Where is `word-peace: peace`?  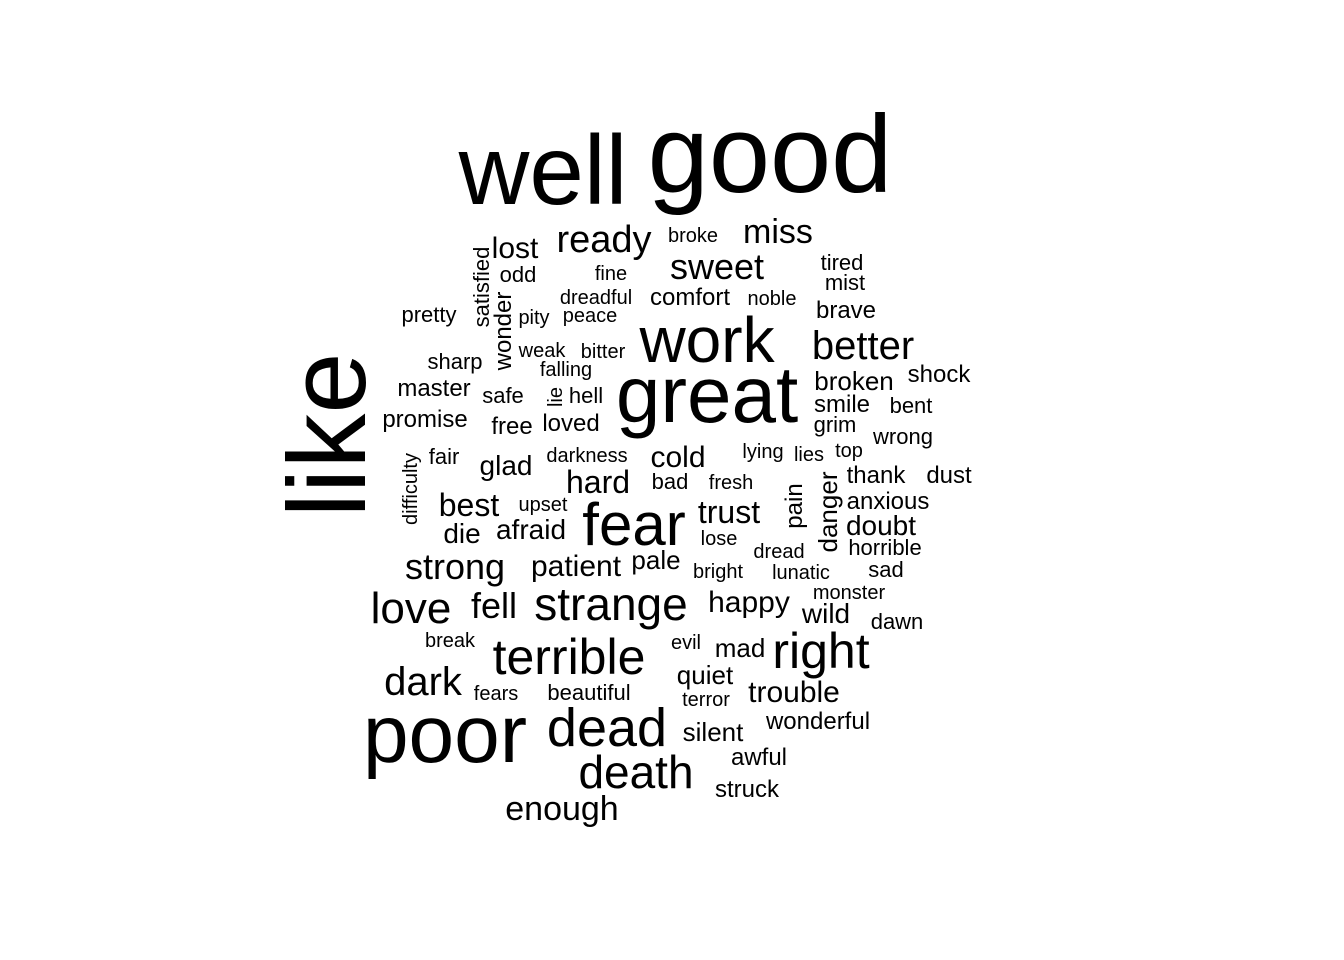 word-peace: peace is located at coordinates (590, 316).